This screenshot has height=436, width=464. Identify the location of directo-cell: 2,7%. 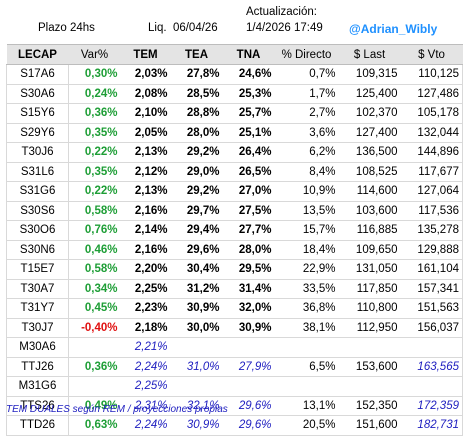
(306, 113).